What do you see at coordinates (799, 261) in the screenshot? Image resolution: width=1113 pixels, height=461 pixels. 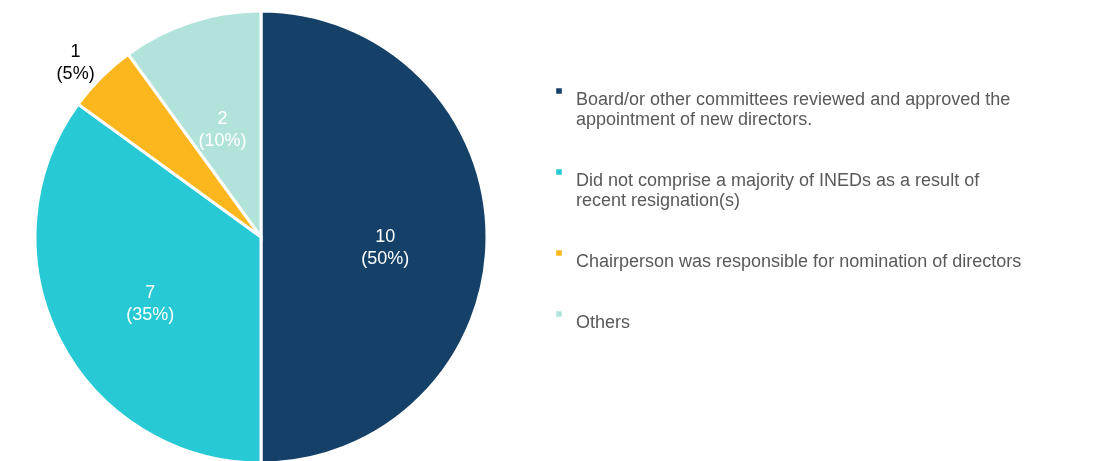 I see `legend-label: Chairperson was responsible for nomination of directors` at bounding box center [799, 261].